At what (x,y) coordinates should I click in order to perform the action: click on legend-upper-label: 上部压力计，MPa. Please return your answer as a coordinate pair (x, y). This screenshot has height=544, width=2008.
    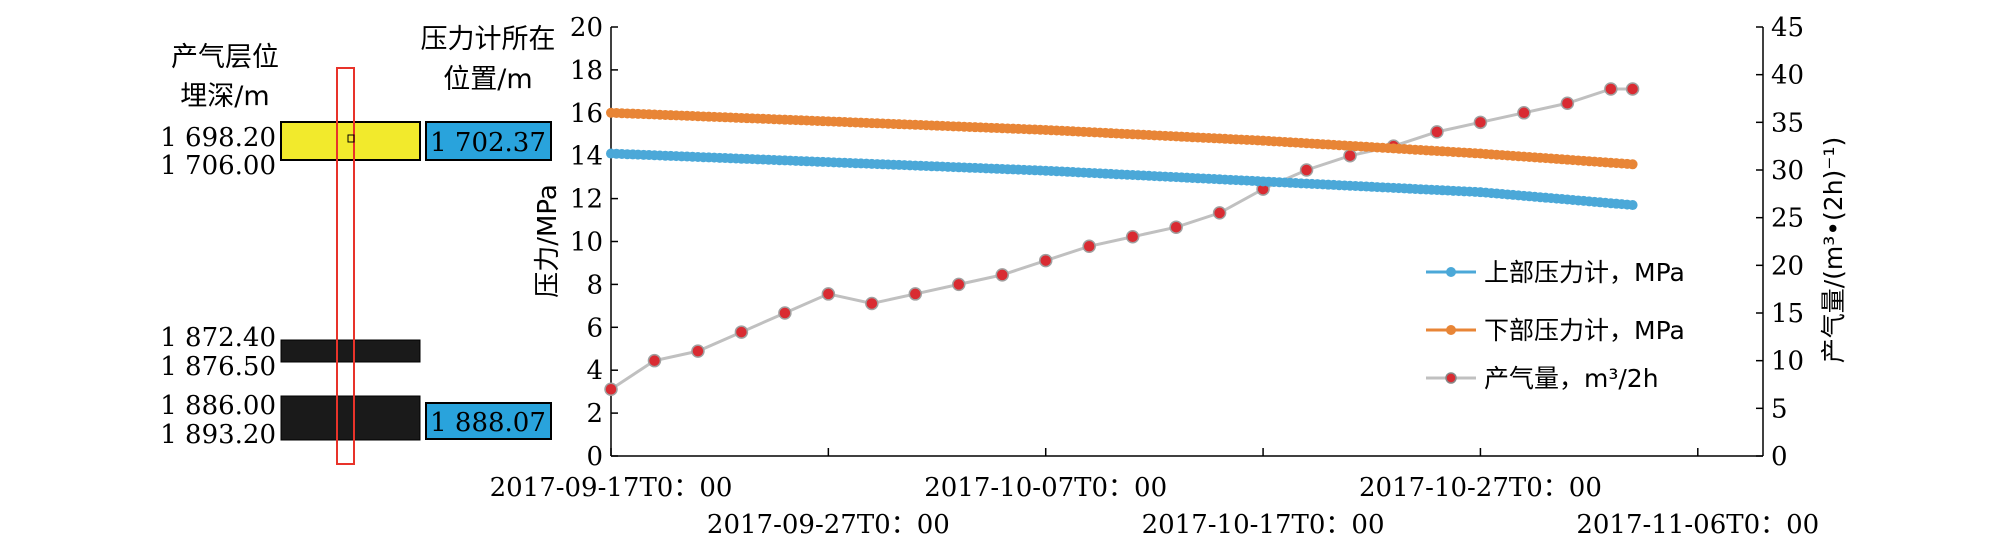
    Looking at the image, I should click on (1584, 272).